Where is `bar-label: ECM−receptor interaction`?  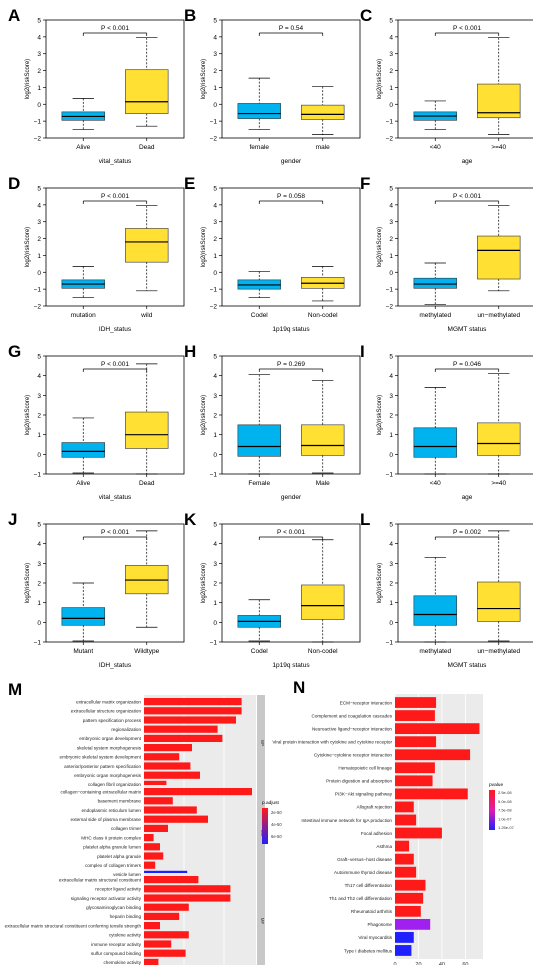 bar-label: ECM−receptor interaction is located at coordinates (366, 702).